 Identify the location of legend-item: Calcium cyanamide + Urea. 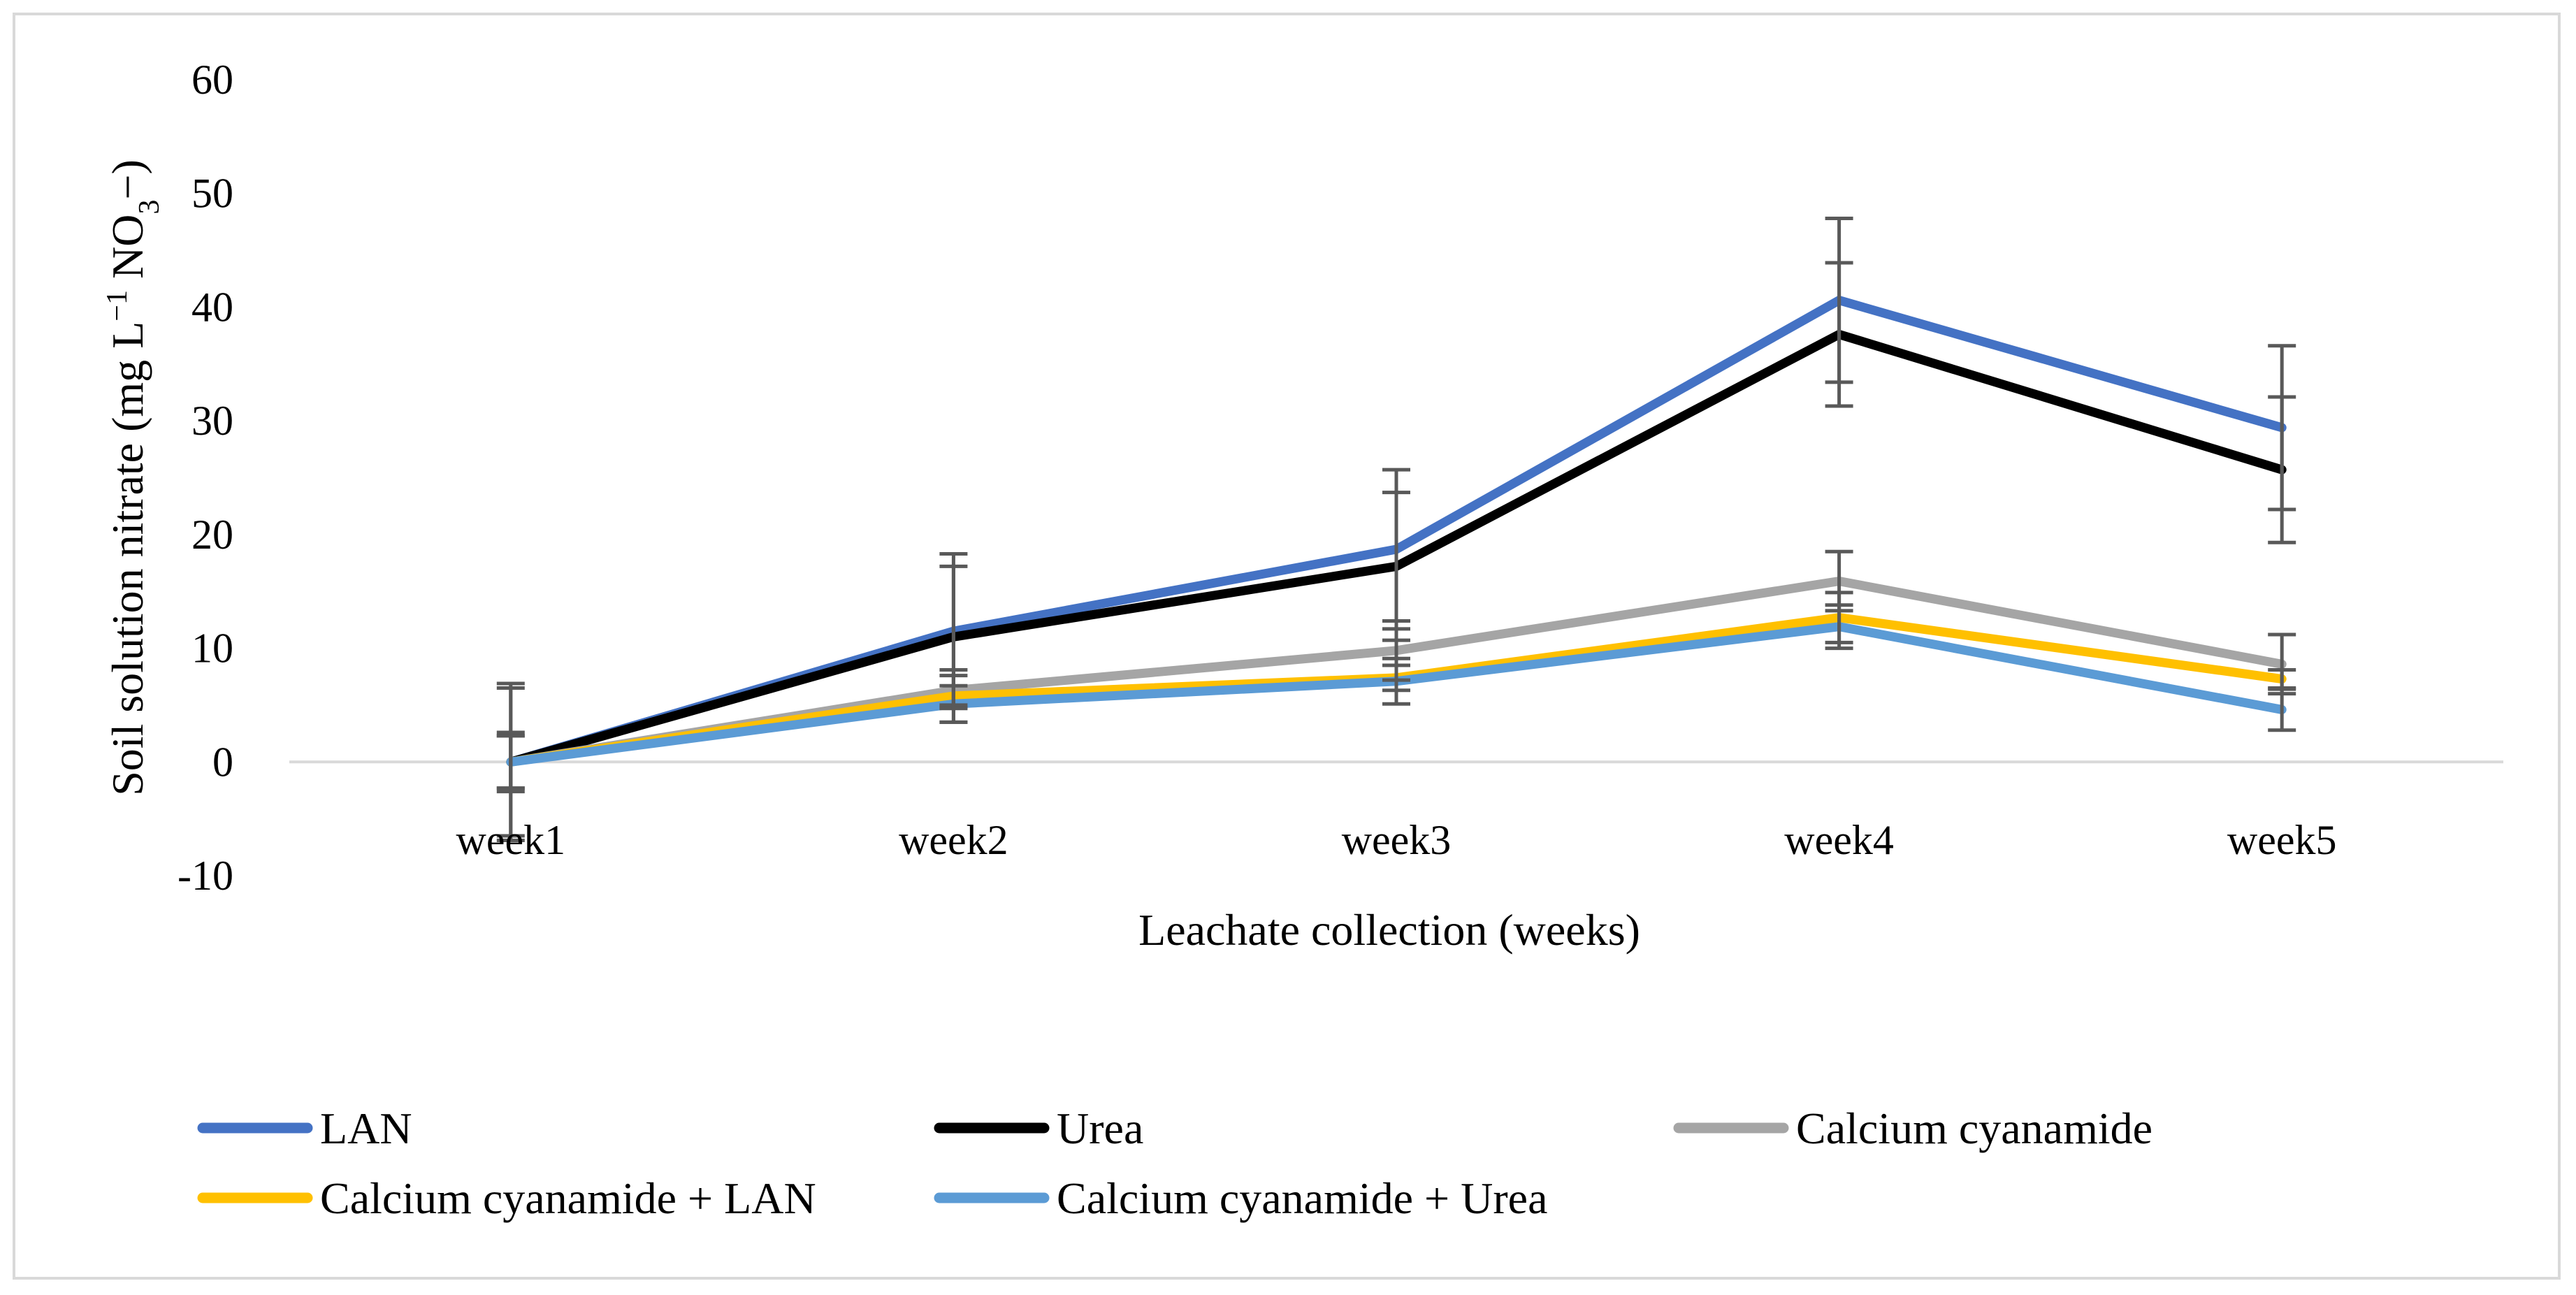
(1240, 1198).